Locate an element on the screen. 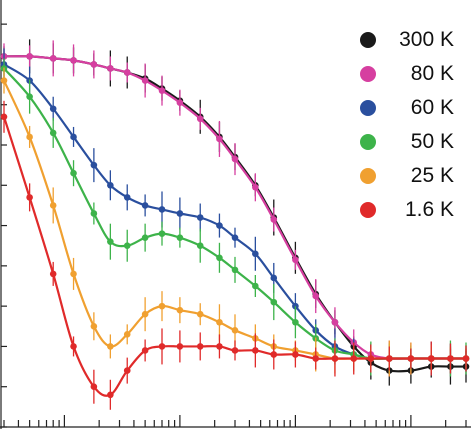  legend-item: 50 K is located at coordinates (414, 147).